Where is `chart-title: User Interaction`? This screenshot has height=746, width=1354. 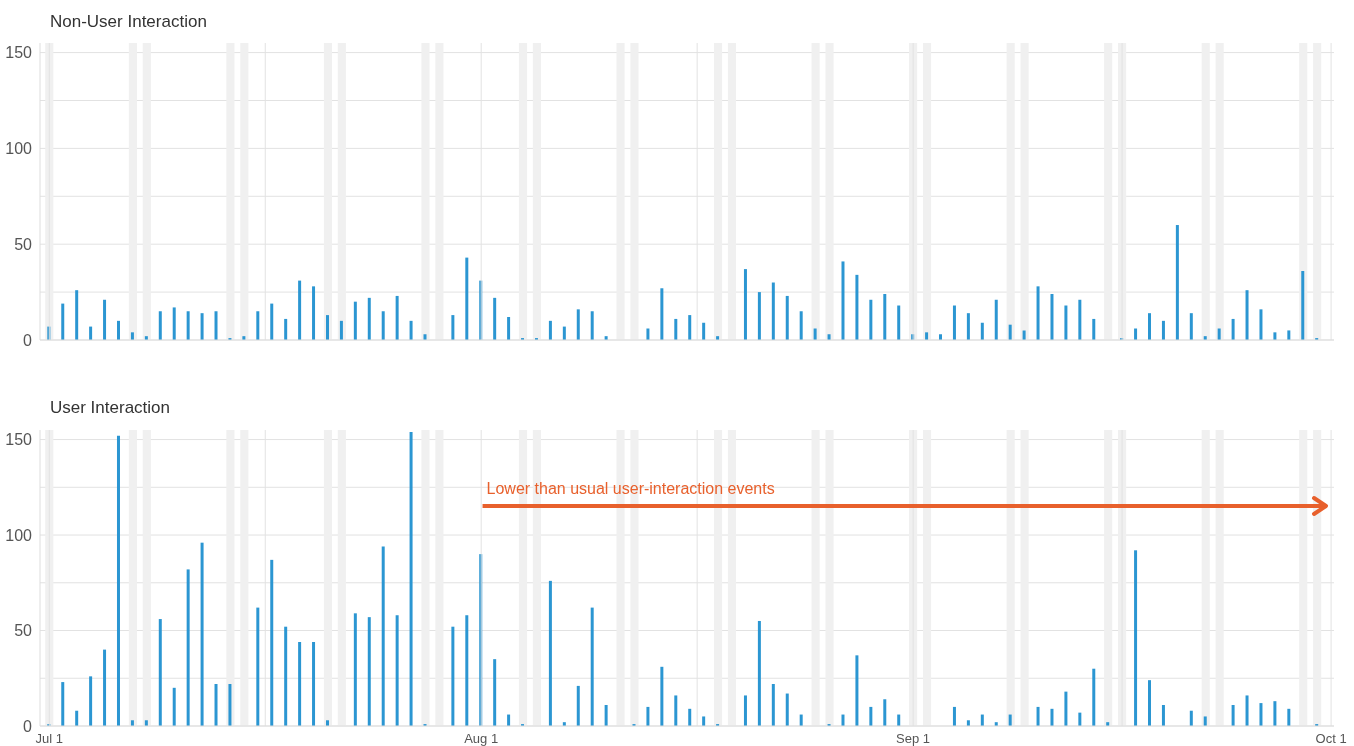
chart-title: User Interaction is located at coordinates (110, 408).